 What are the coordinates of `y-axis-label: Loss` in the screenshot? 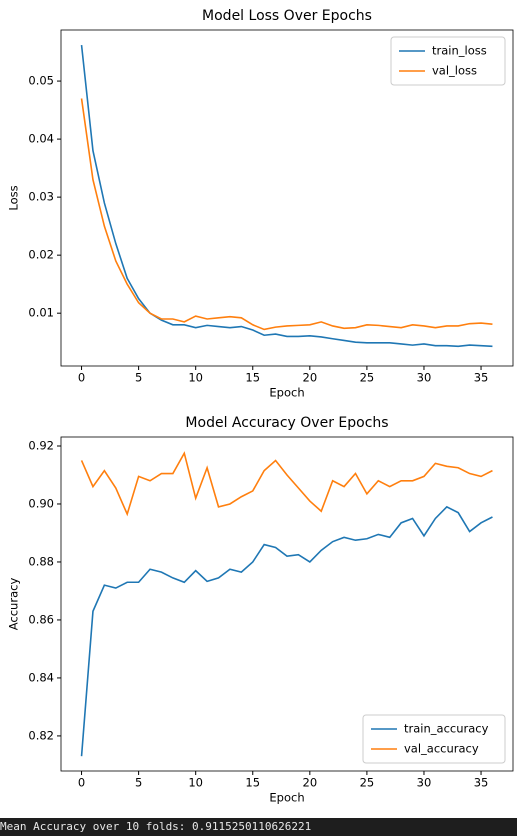 It's located at (14, 197).